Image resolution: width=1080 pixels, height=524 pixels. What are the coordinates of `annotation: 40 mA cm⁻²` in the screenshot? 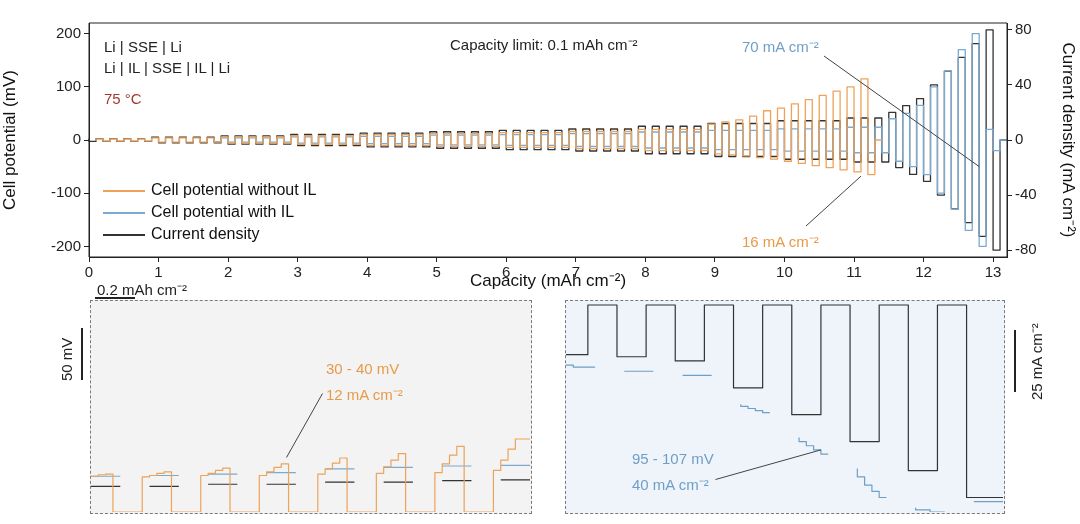 It's located at (670, 484).